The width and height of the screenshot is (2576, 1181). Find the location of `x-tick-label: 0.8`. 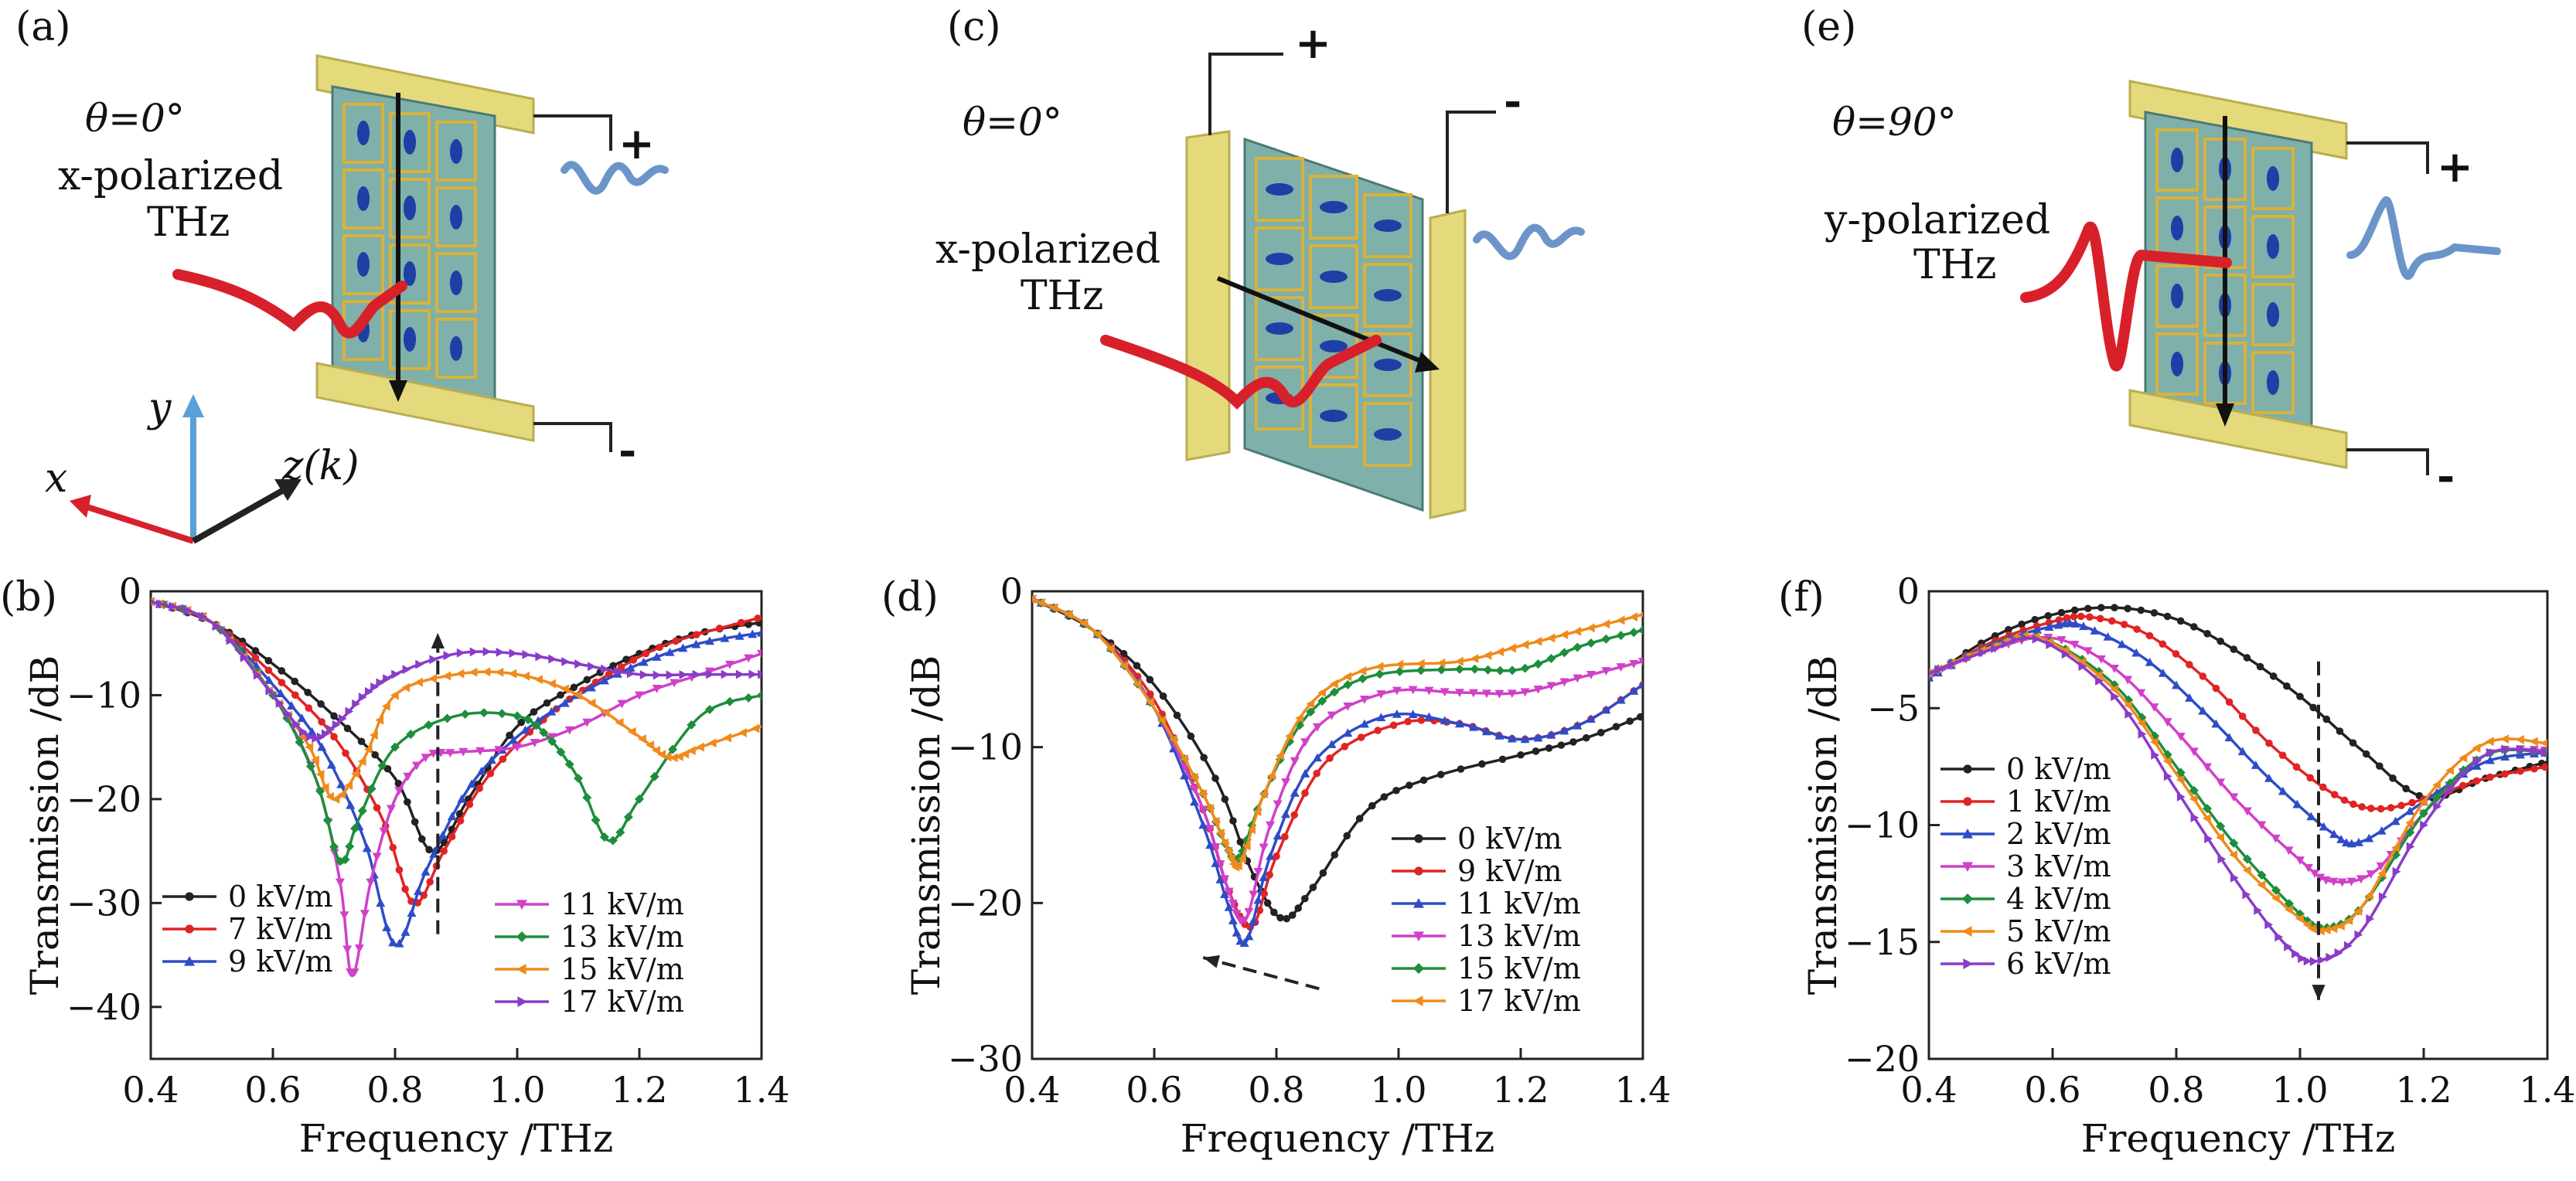

x-tick-label: 0.8 is located at coordinates (1276, 1090).